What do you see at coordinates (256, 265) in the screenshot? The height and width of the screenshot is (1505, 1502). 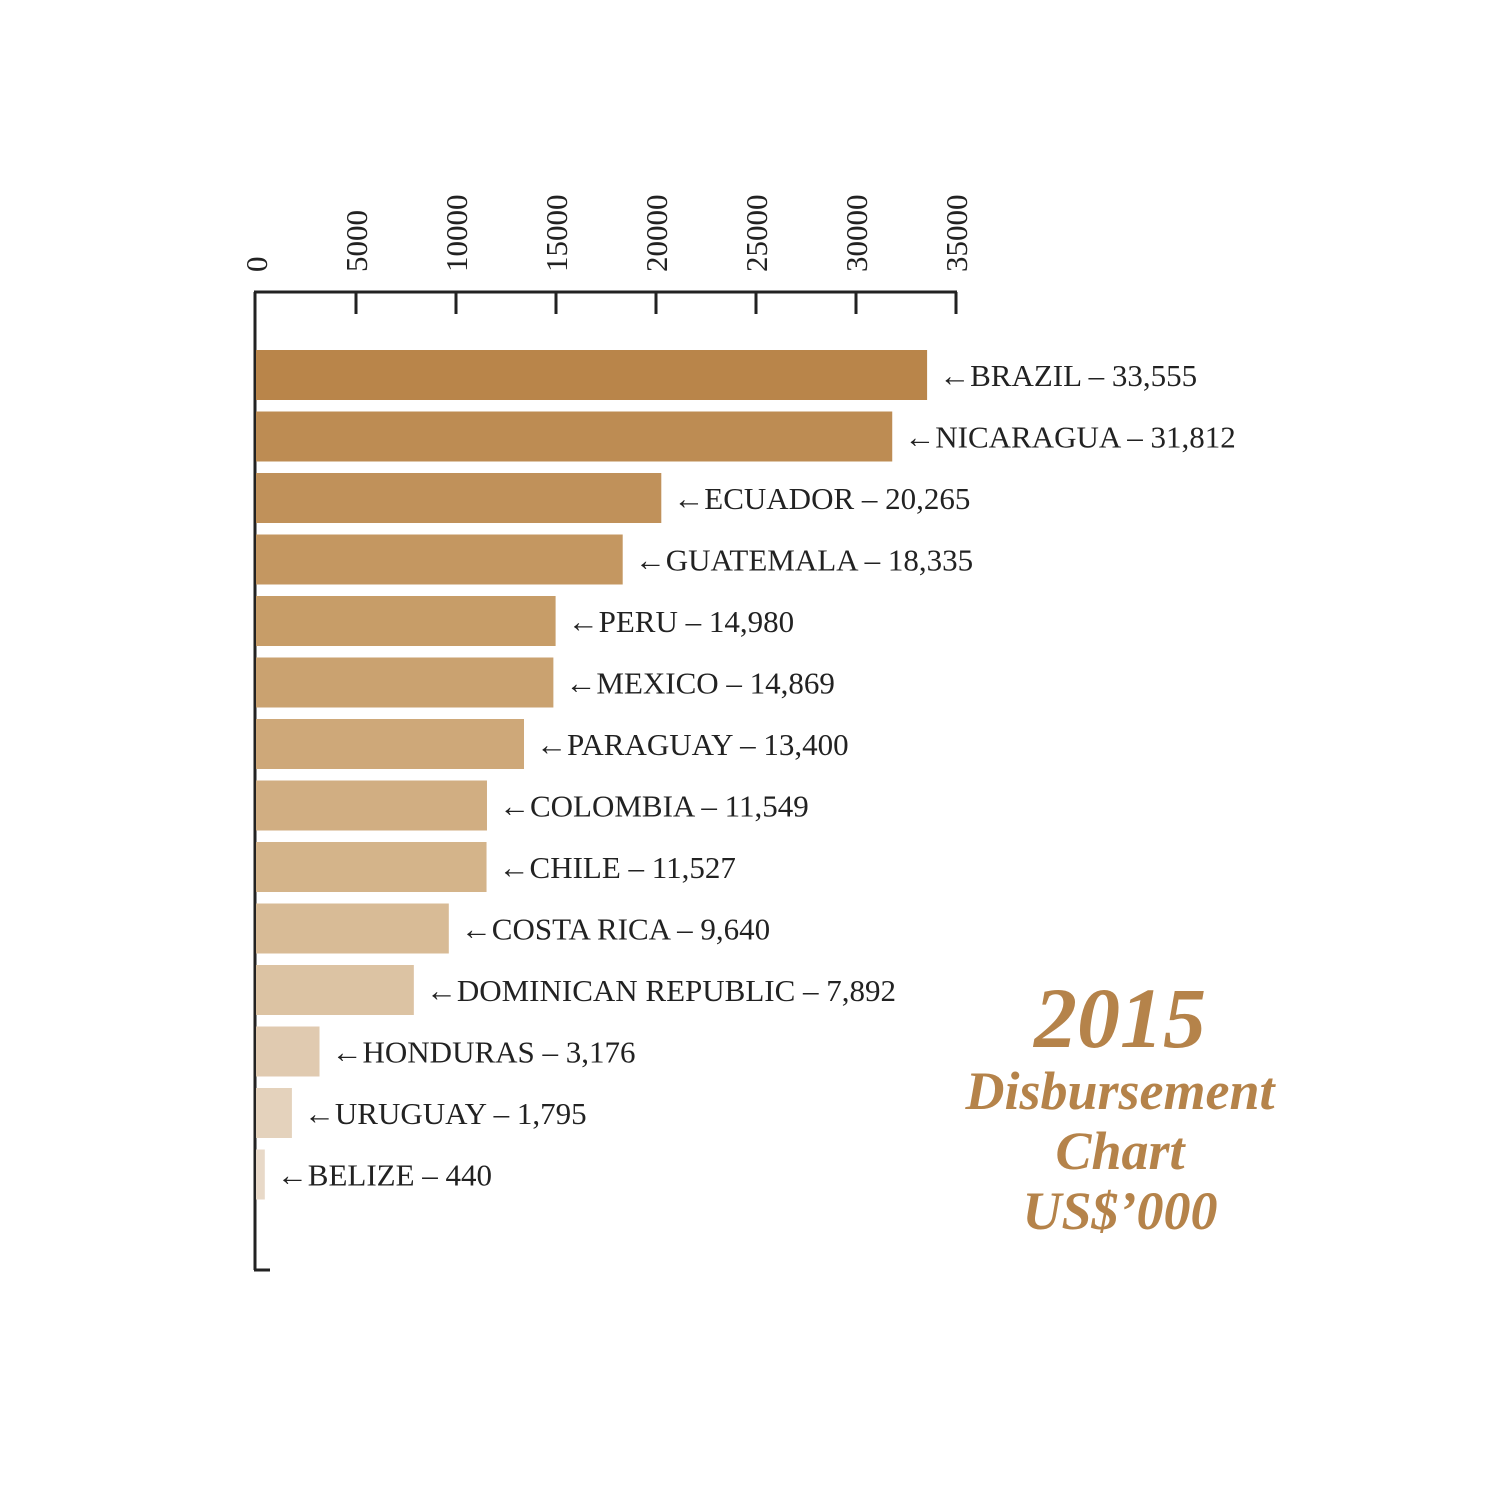 I see `tick-label: 0` at bounding box center [256, 265].